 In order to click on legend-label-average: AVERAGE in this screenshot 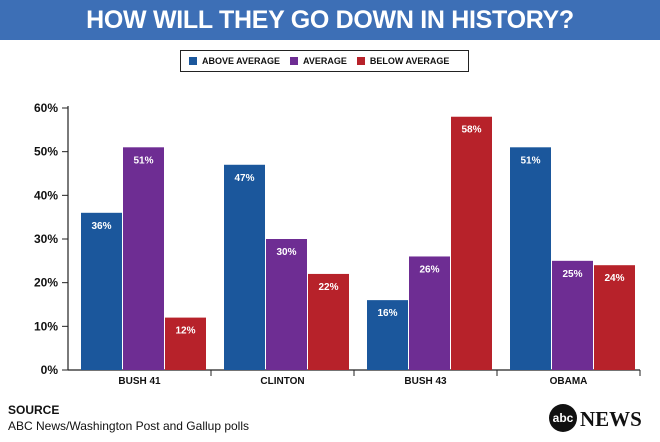, I will do `click(325, 61)`.